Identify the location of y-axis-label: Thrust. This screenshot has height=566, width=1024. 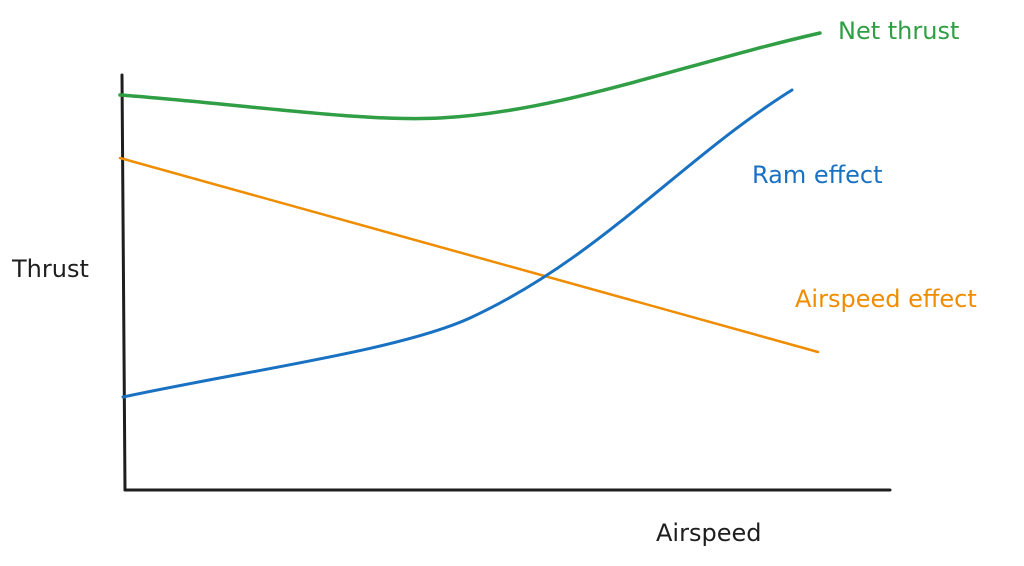
(50, 269).